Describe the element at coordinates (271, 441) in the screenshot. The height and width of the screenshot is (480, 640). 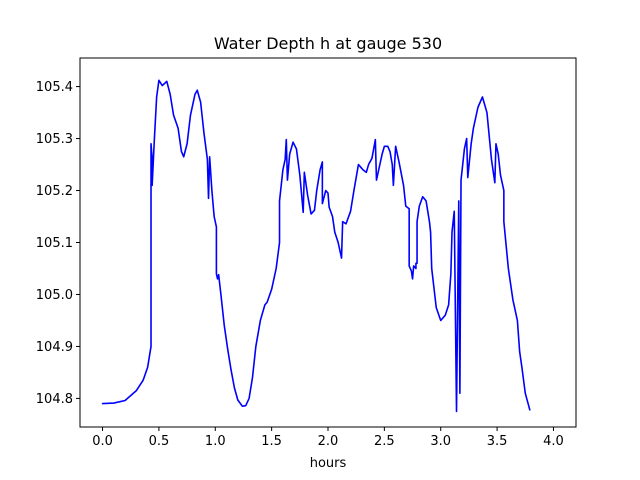
I see `x-tick-label: 1.5` at that location.